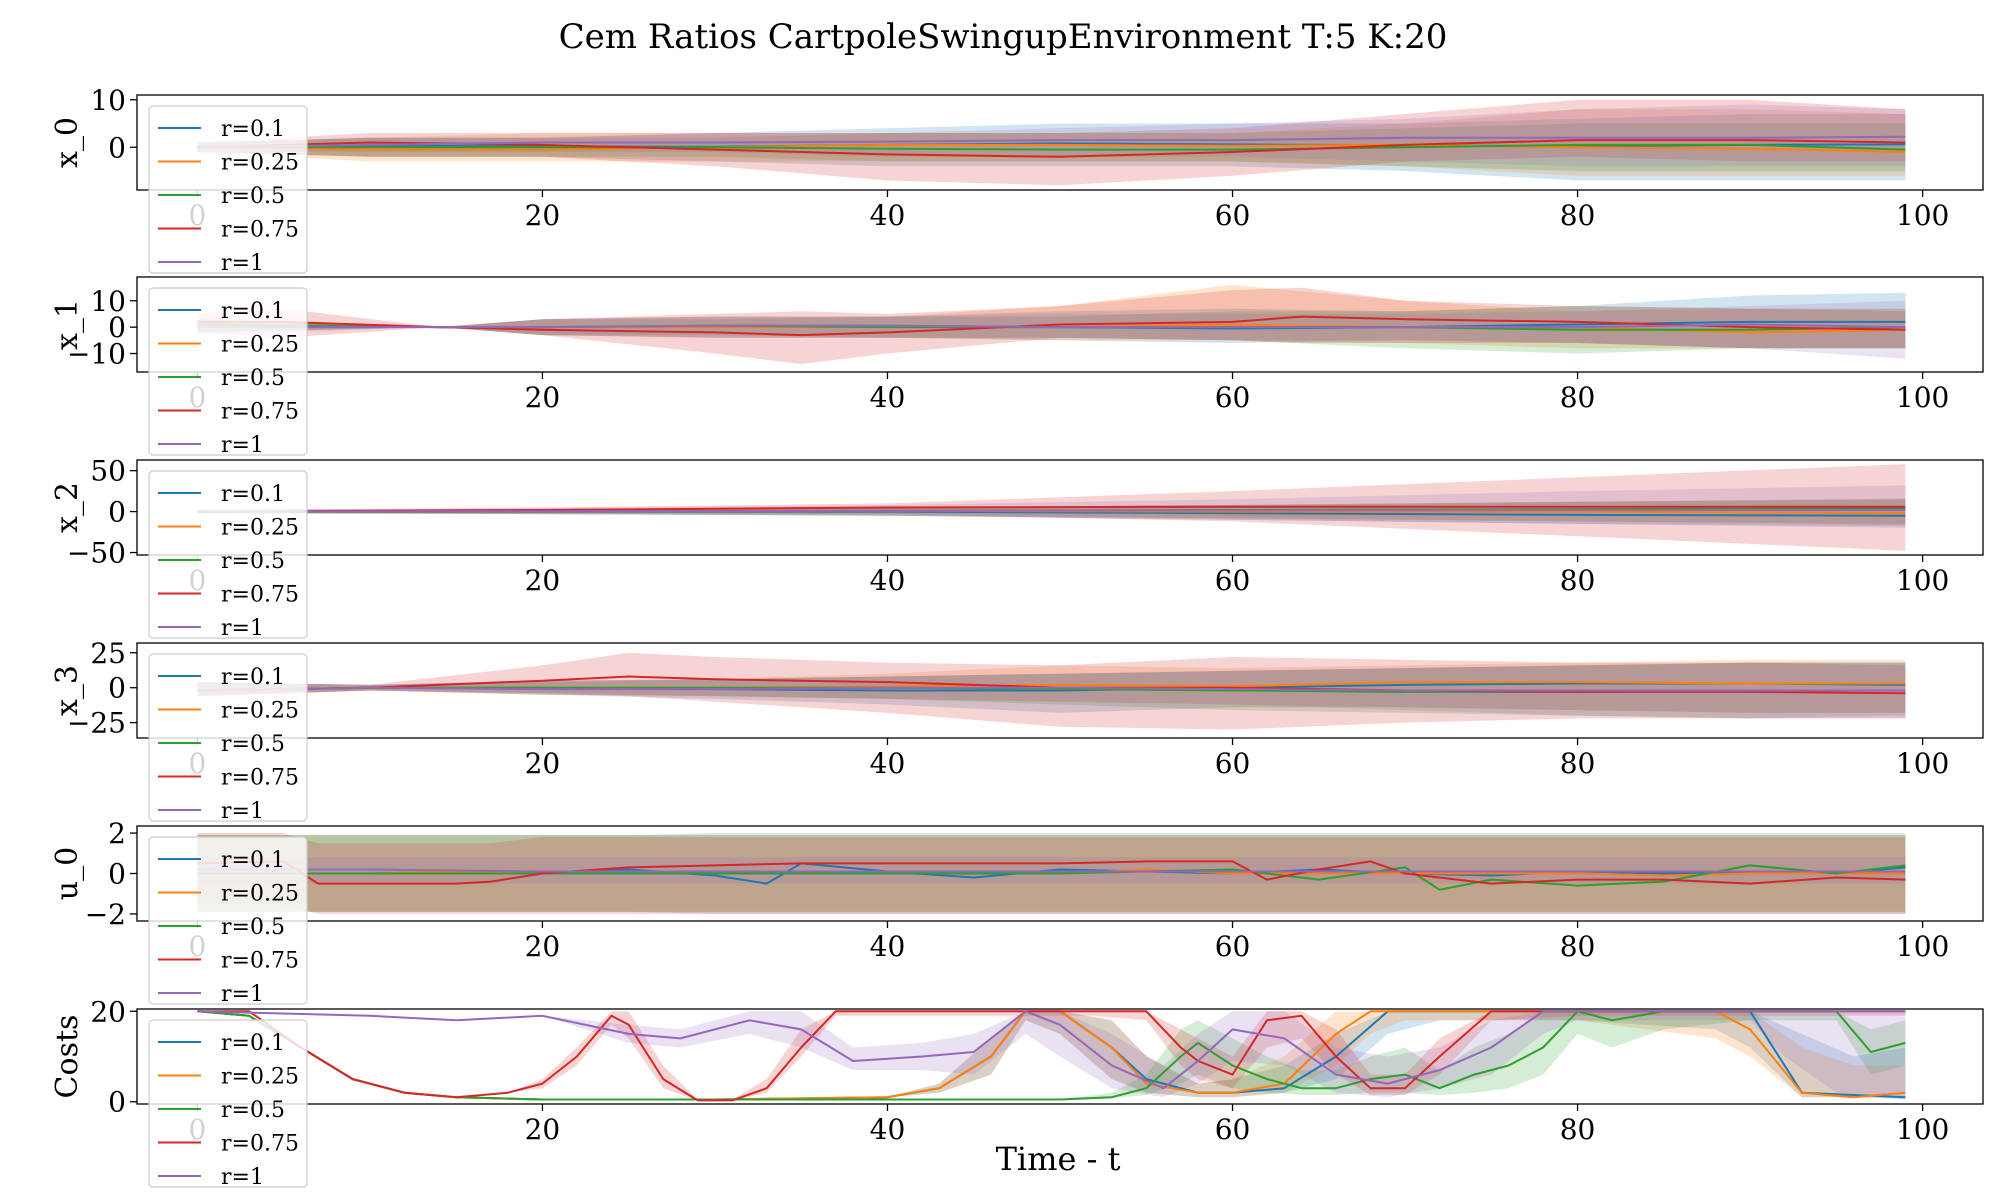 This screenshot has height=1200, width=2000. Describe the element at coordinates (67, 690) in the screenshot. I see `y-axis-label: x_3` at that location.